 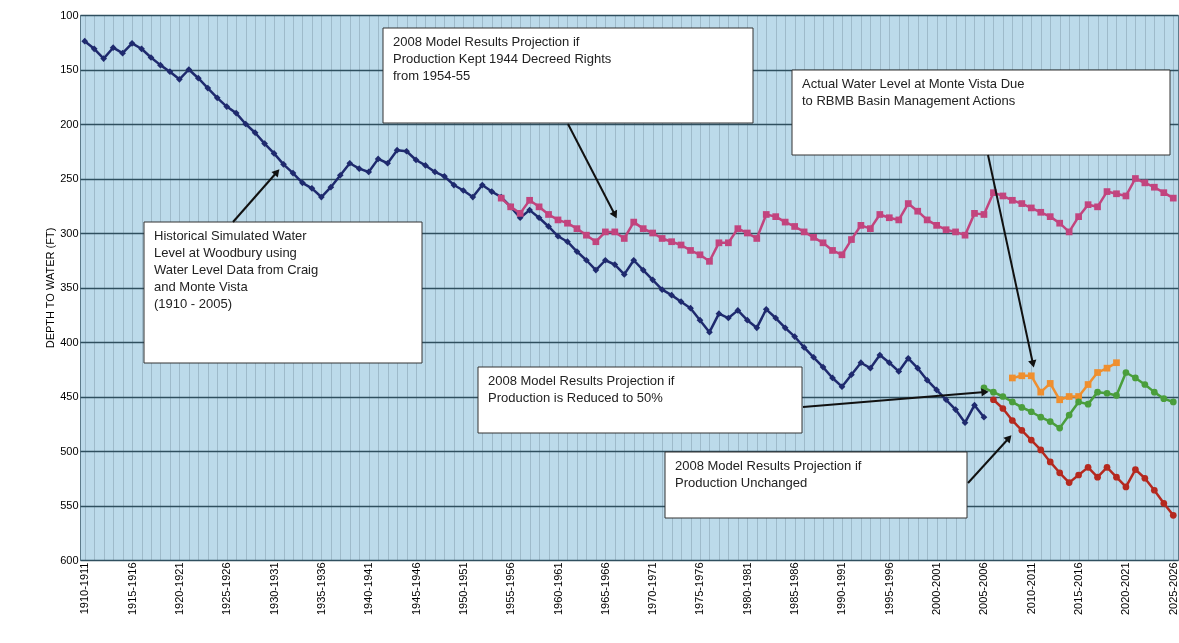 What do you see at coordinates (983, 589) in the screenshot?
I see `x-tick-label: 2005-2006` at bounding box center [983, 589].